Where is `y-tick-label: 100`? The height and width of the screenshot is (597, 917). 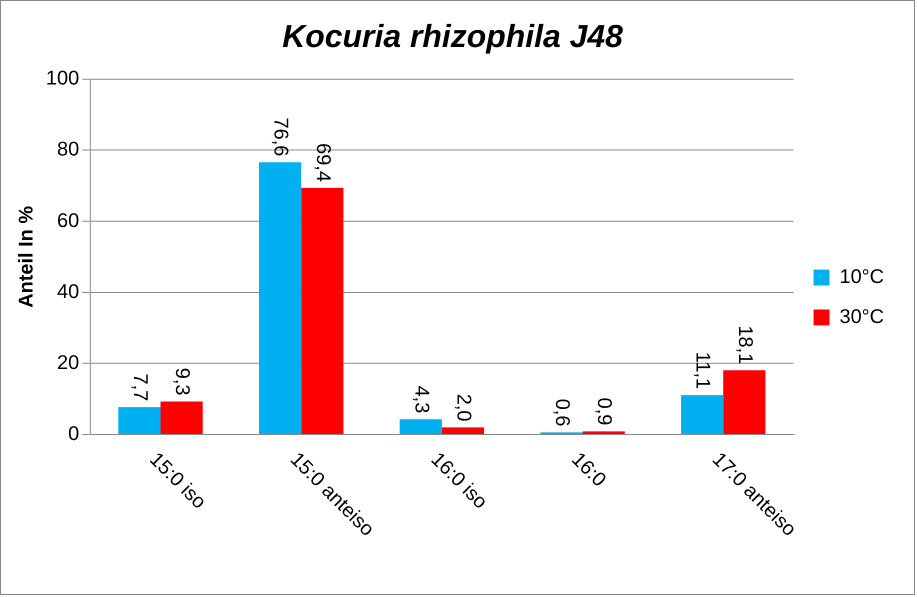
y-tick-label: 100 is located at coordinates (63, 79).